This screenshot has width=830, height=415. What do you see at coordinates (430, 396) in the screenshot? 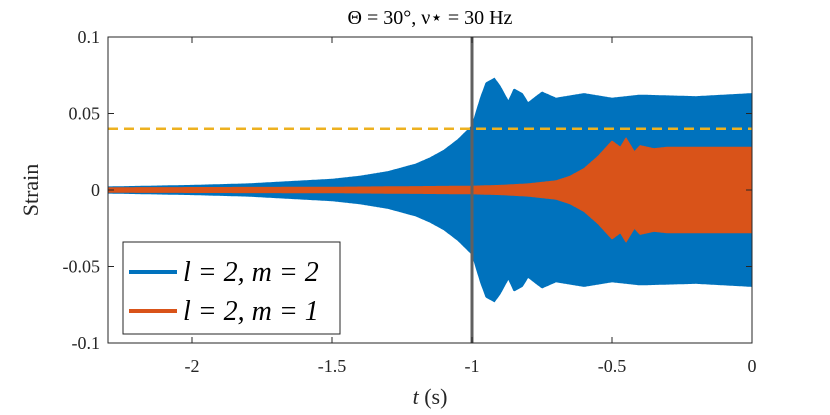
I see `x-axis-label: t (s)` at bounding box center [430, 396].